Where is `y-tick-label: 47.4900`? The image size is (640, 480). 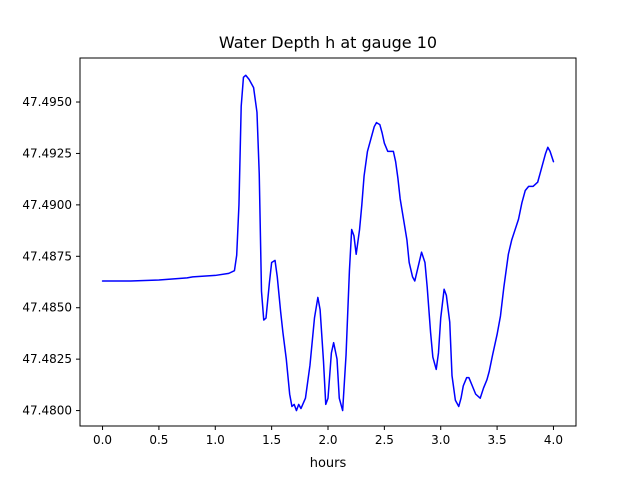
y-tick-label: 47.4900 is located at coordinates (47, 205).